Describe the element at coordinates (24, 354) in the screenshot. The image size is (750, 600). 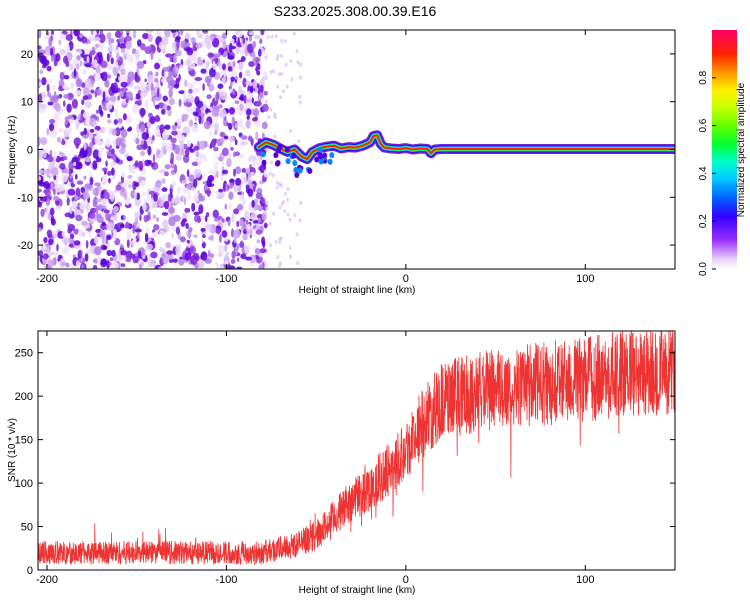
I see `y-tick-label: 250` at that location.